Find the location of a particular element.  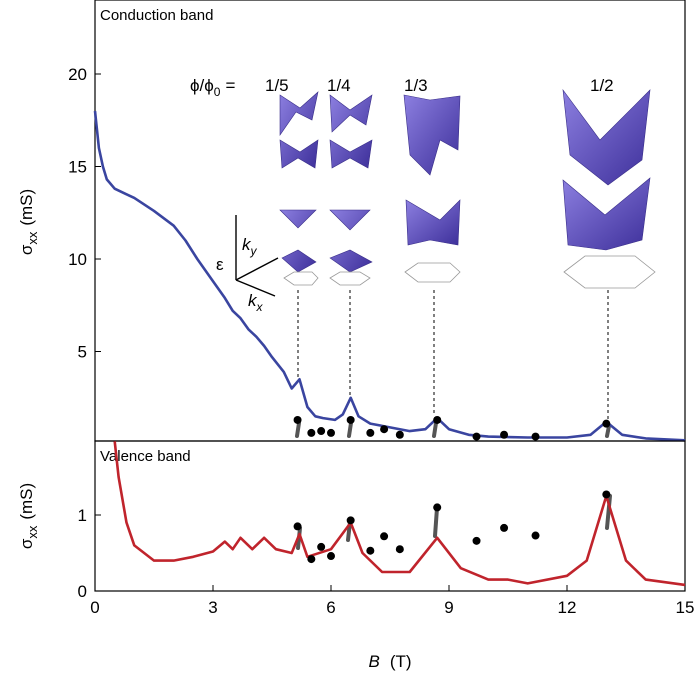

flux-label: ϕ/ϕ0 = is located at coordinates (212, 87).